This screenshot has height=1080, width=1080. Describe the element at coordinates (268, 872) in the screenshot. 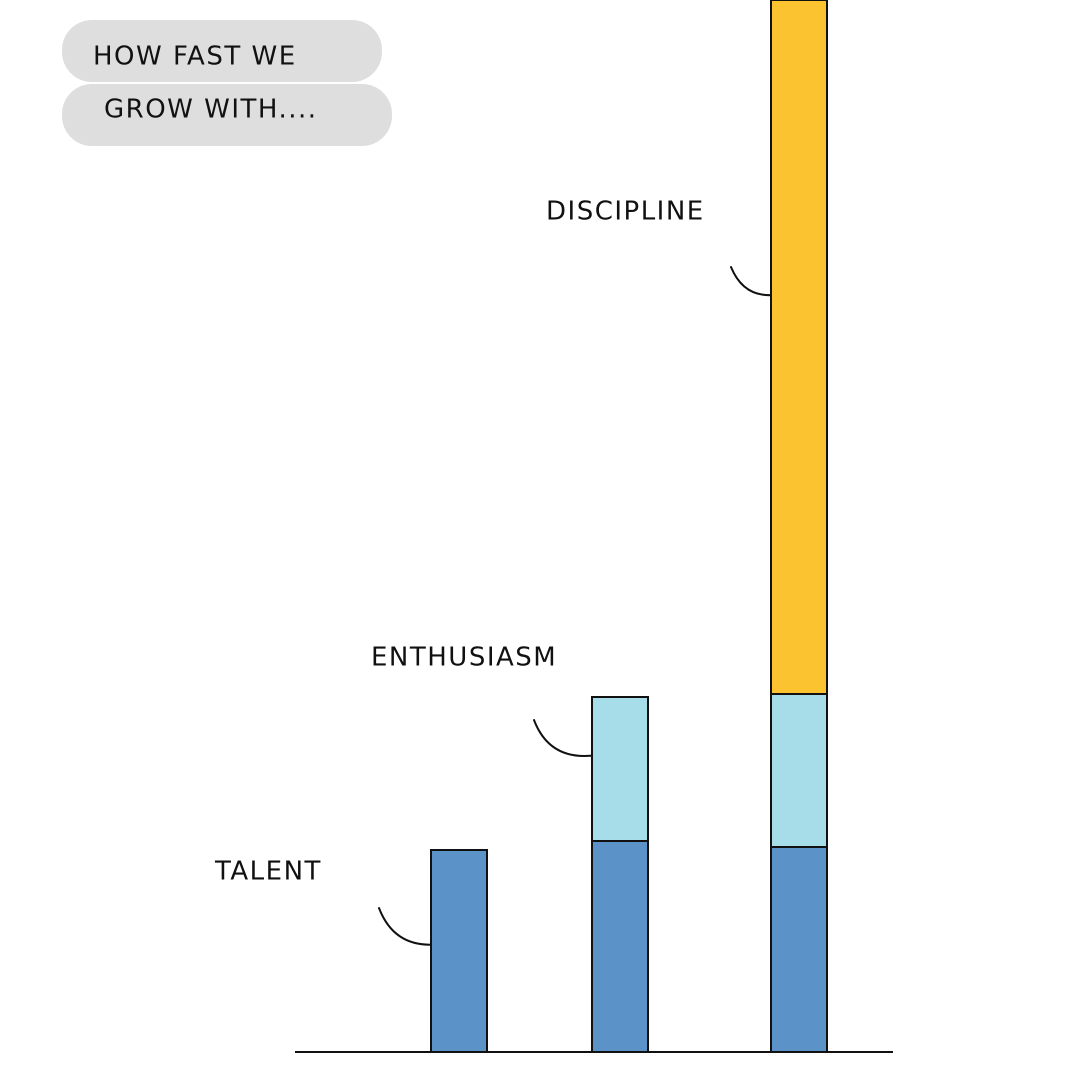

I see `series-label: TALENT` at that location.